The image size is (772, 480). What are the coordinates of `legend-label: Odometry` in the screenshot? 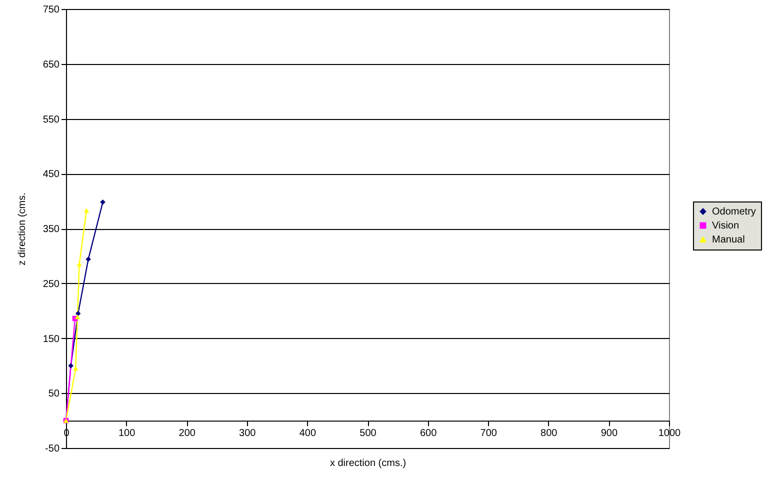 It's located at (734, 212).